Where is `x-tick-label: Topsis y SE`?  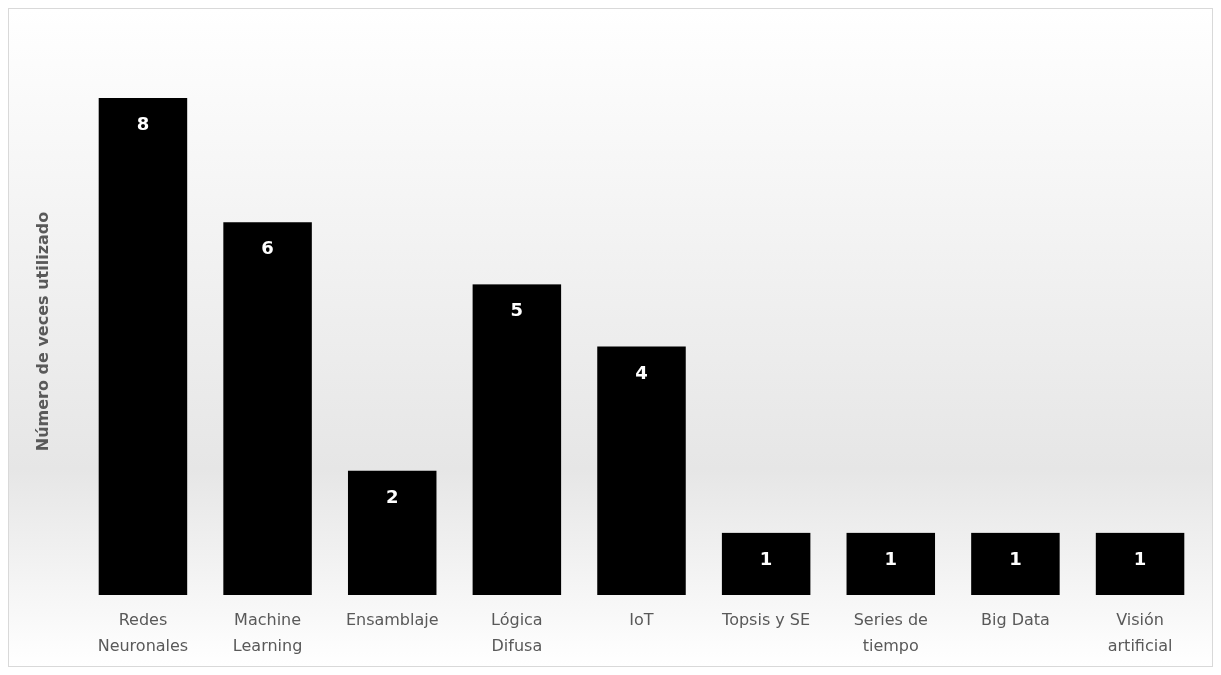
x-tick-label: Topsis y SE is located at coordinates (766, 619).